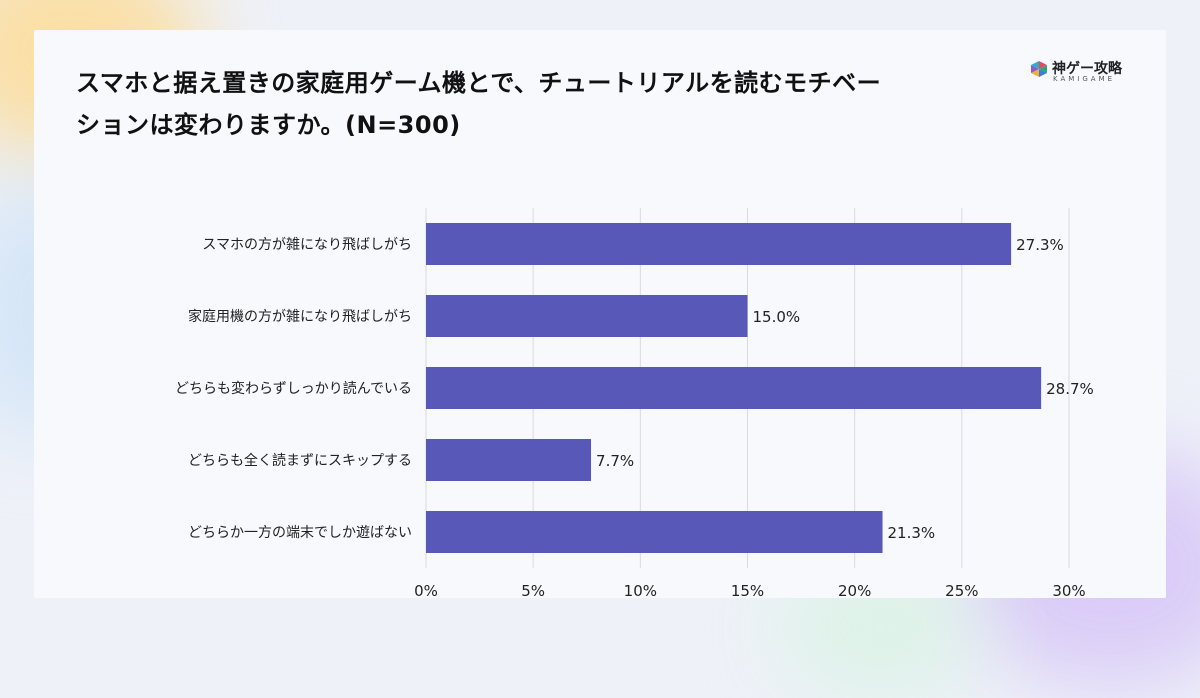 This screenshot has width=1200, height=698. Describe the element at coordinates (1068, 591) in the screenshot. I see `x-tick-label: 30%` at that location.